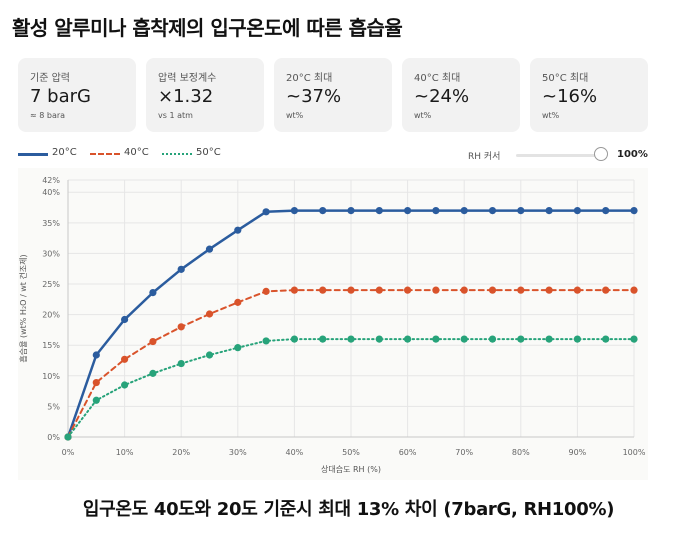 The height and width of the screenshot is (547, 697). Describe the element at coordinates (68, 452) in the screenshot. I see `x-tick-label: 0%` at that location.